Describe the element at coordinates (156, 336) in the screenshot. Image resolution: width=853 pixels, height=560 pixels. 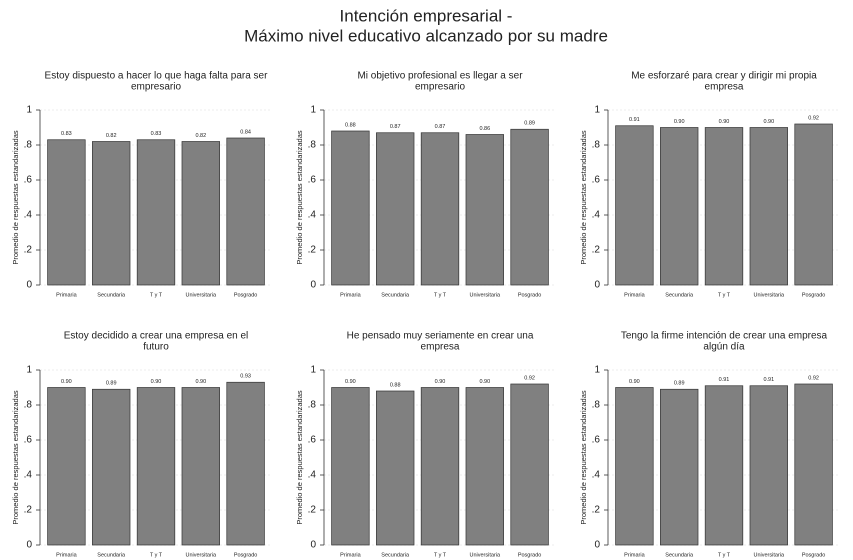
I see `subplot-title: Estoy decidido a crear una empresa en el` at that location.